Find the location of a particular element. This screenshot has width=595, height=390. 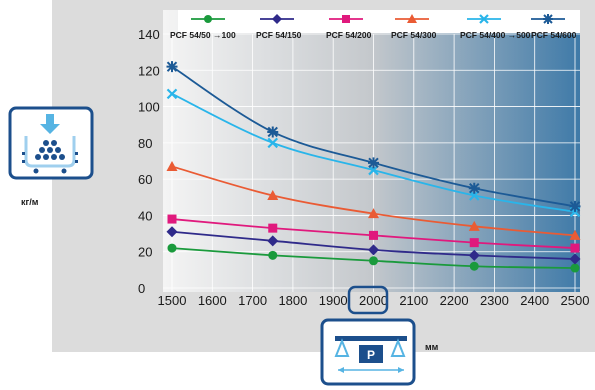

x-tick-label: 1900 is located at coordinates (333, 300).